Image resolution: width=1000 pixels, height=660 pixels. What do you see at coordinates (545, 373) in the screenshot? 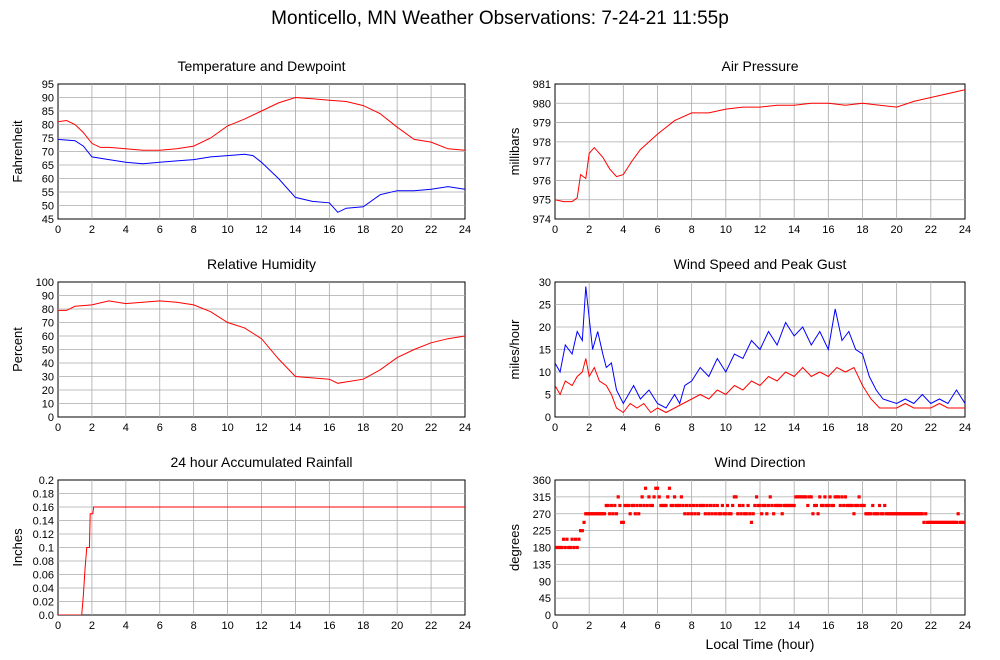
I see `y-tick-label: 10` at bounding box center [545, 373].